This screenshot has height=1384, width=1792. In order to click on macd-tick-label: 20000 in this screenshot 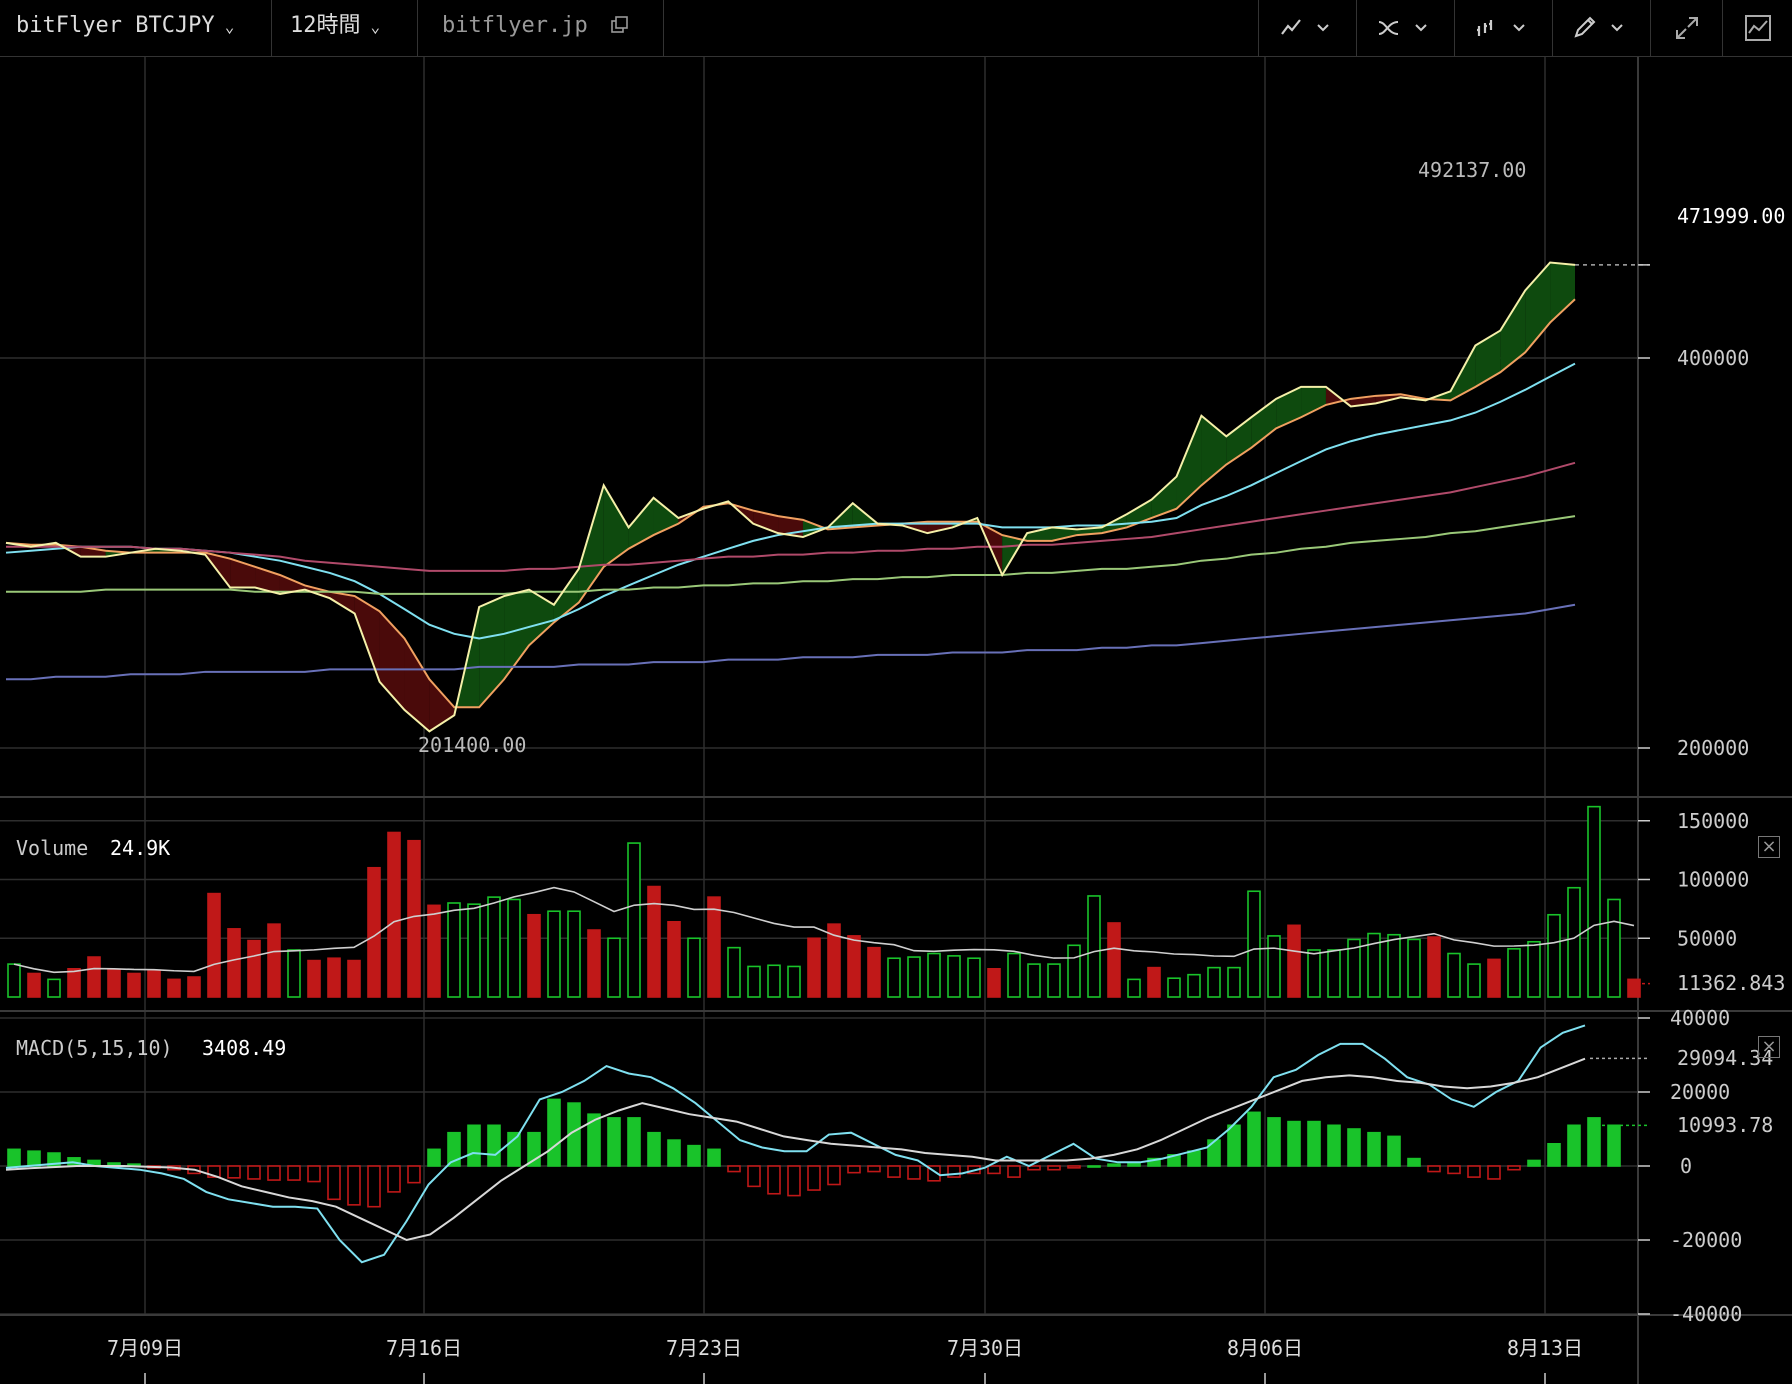, I will do `click(1700, 1092)`.